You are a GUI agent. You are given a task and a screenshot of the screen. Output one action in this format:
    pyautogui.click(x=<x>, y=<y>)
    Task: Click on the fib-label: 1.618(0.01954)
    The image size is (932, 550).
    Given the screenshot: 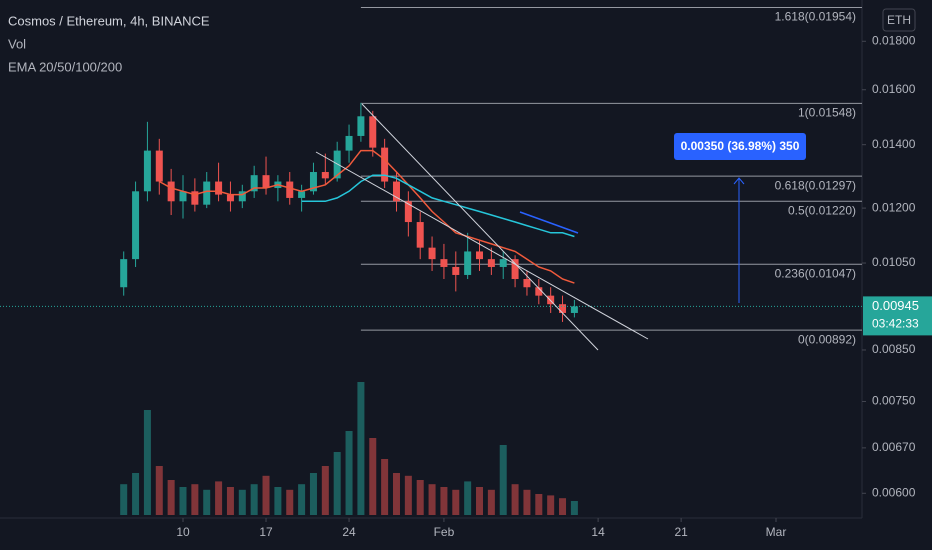 What is the action you would take?
    pyautogui.click(x=815, y=17)
    